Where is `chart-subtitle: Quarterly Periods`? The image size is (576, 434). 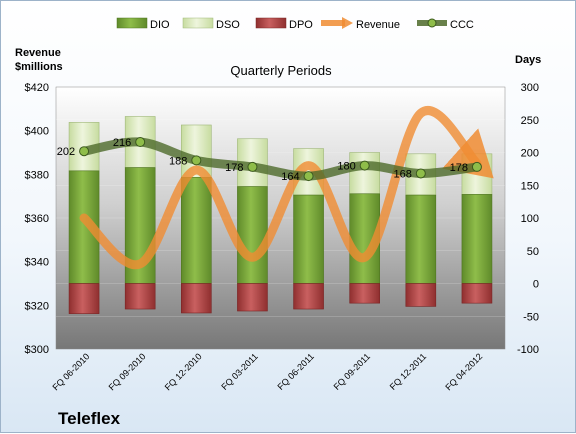
chart-subtitle: Quarterly Periods is located at coordinates (281, 70).